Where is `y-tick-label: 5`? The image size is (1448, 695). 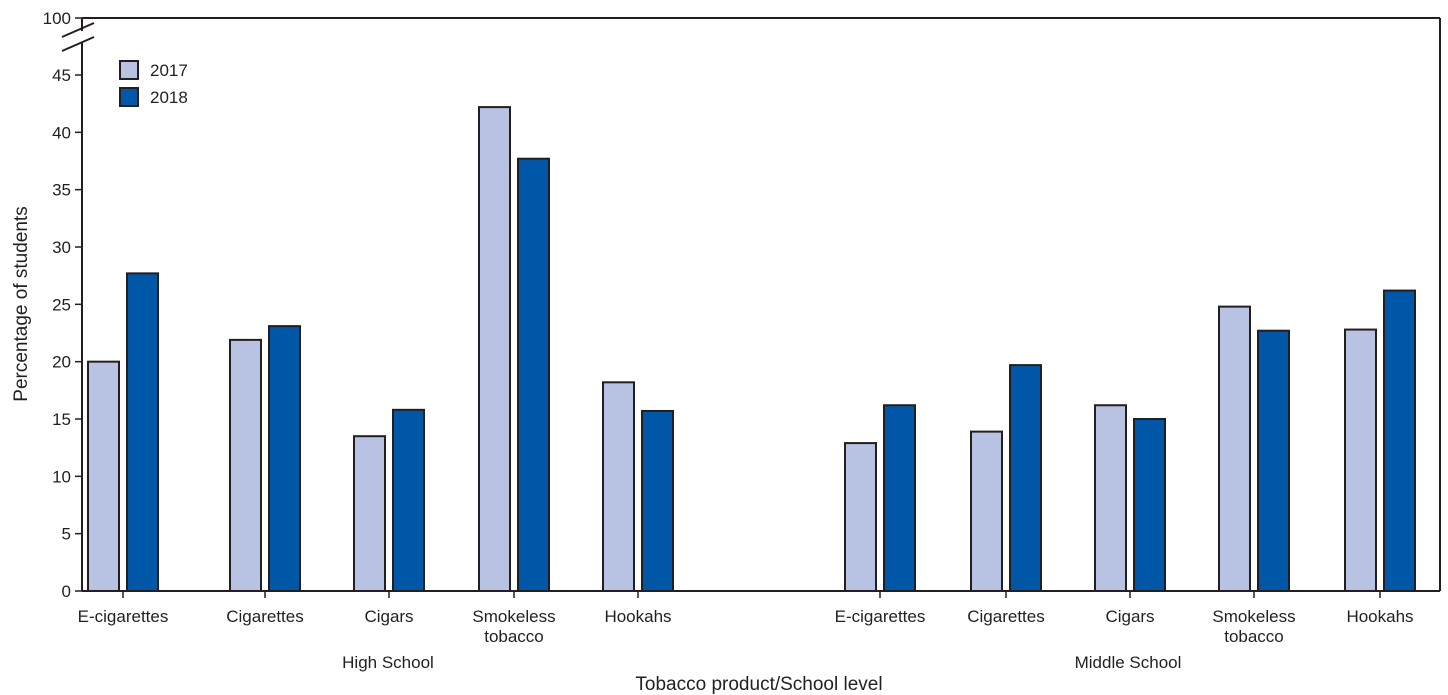 y-tick-label: 5 is located at coordinates (66, 534).